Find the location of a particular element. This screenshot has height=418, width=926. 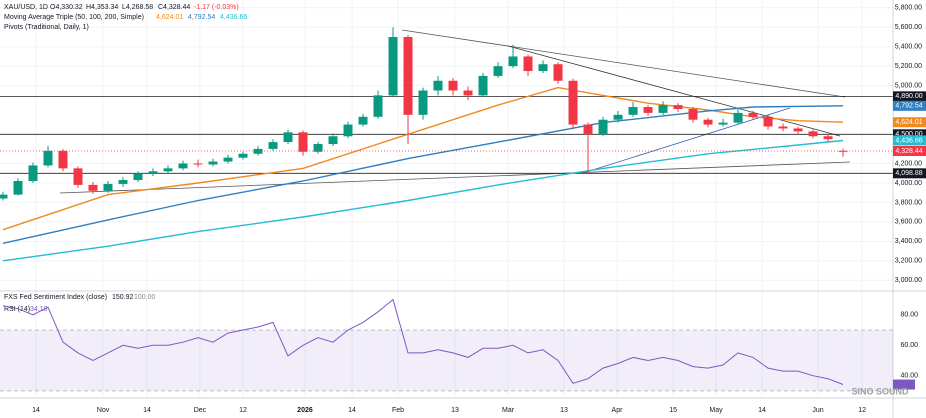

y-tick-label: 3,800.00 is located at coordinates (908, 202).